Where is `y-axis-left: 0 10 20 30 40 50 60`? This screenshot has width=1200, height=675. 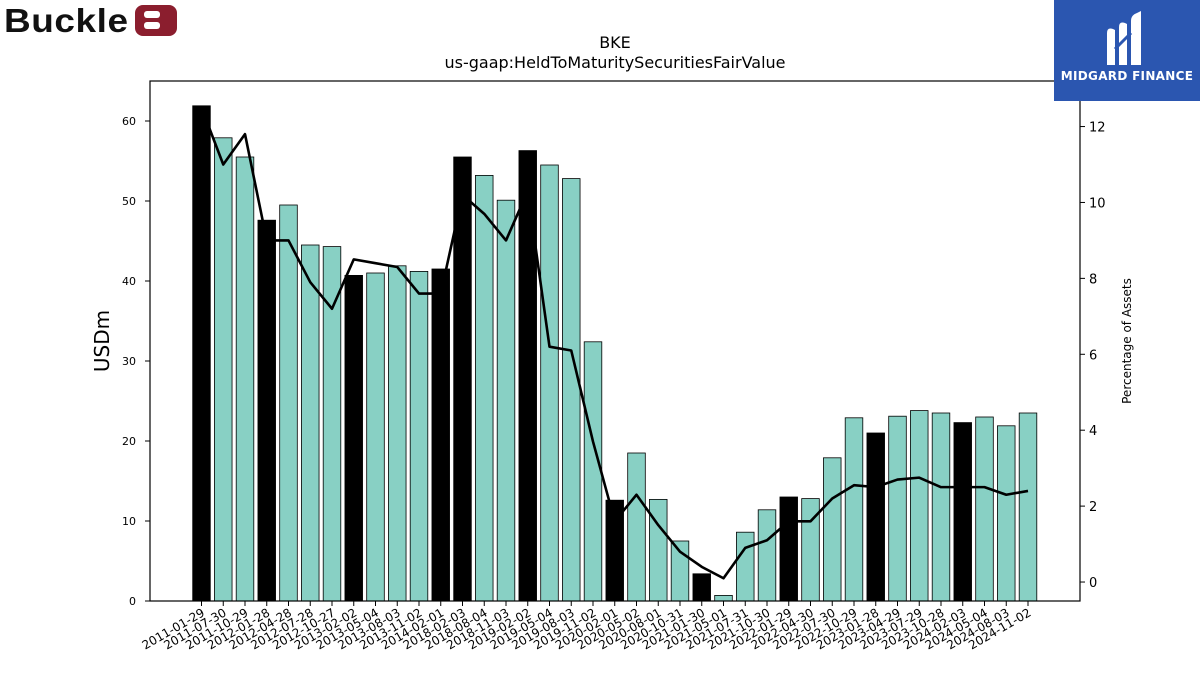
y-axis-left: 0 10 20 30 40 50 60 is located at coordinates (136, 361).